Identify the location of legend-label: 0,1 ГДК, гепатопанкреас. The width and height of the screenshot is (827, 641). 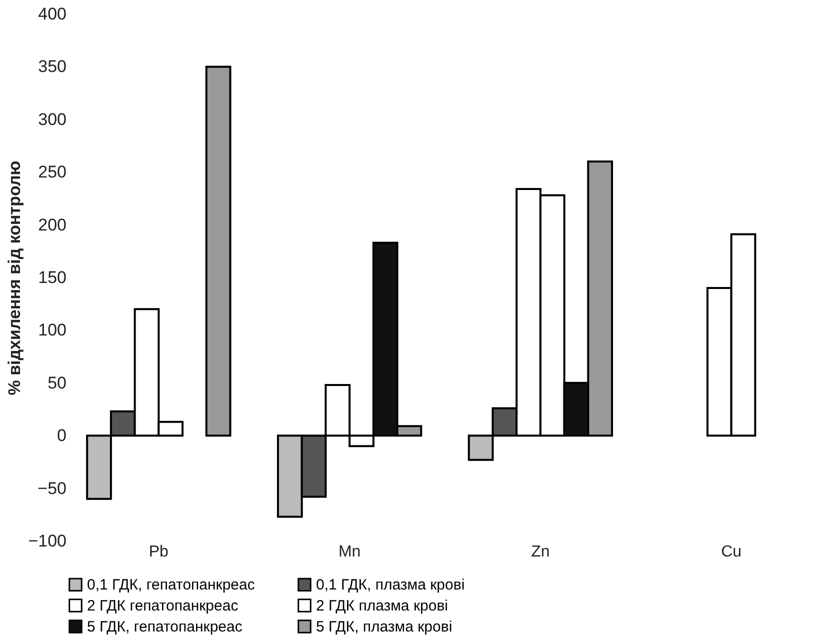
(171, 585).